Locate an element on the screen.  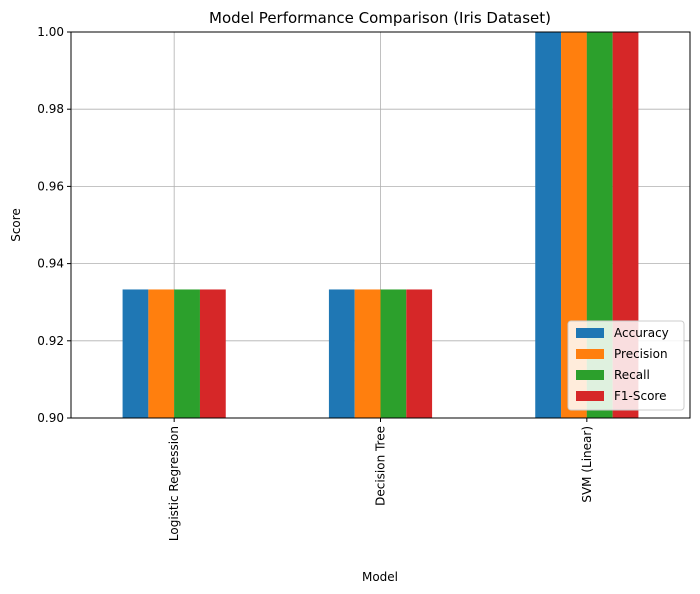
y-tick-label: 0.98 is located at coordinates (50, 109).